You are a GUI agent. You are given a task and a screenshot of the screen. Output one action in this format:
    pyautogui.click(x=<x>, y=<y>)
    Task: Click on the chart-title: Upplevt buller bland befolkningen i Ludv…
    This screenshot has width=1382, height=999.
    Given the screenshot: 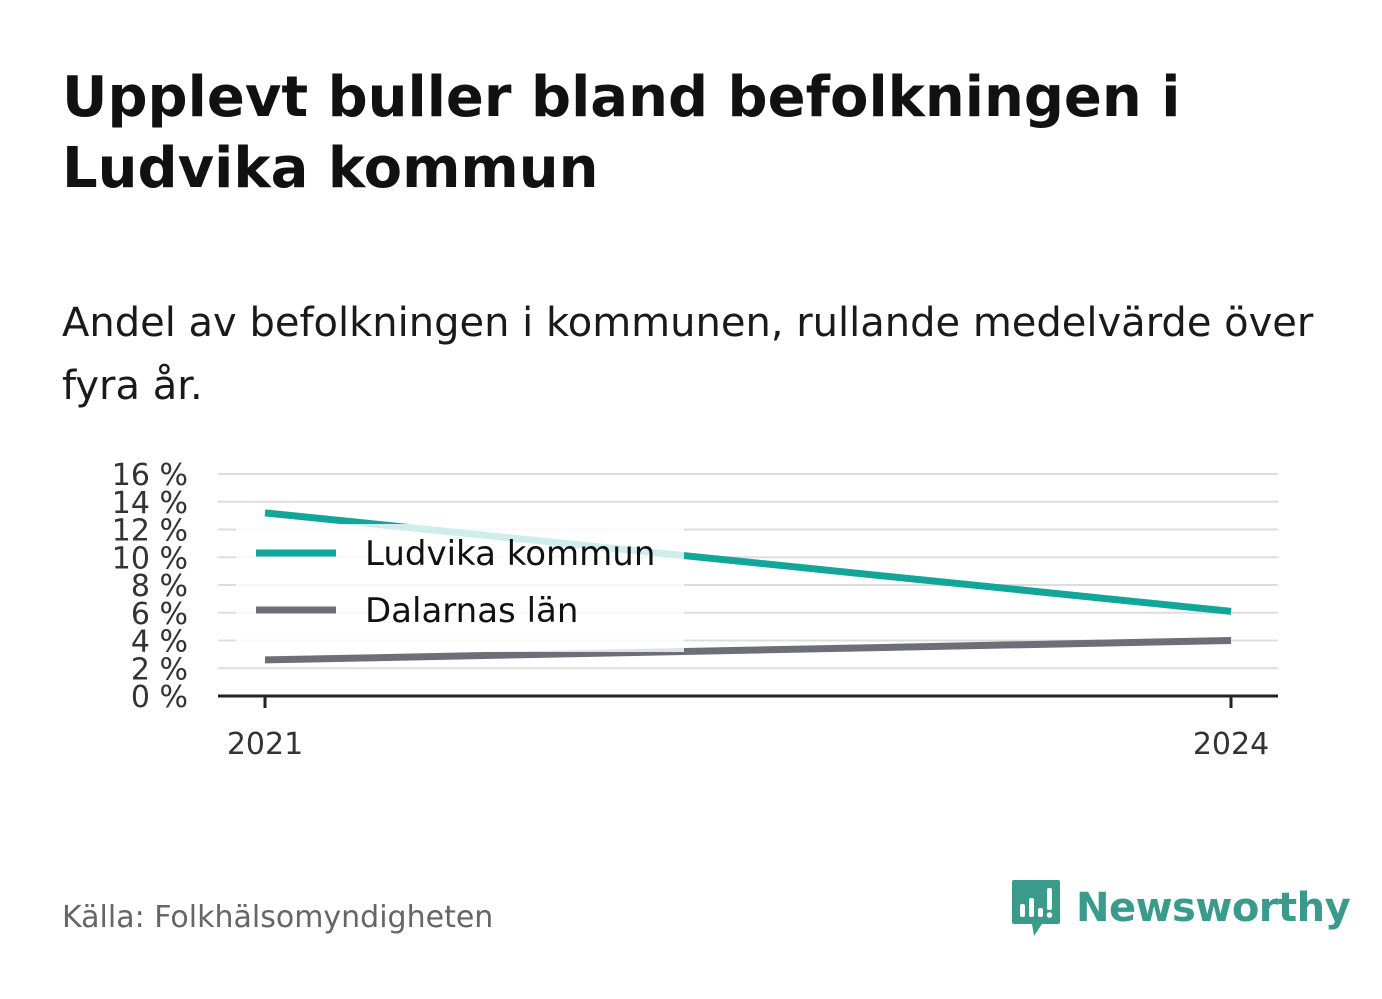 What is the action you would take?
    pyautogui.click(x=621, y=133)
    